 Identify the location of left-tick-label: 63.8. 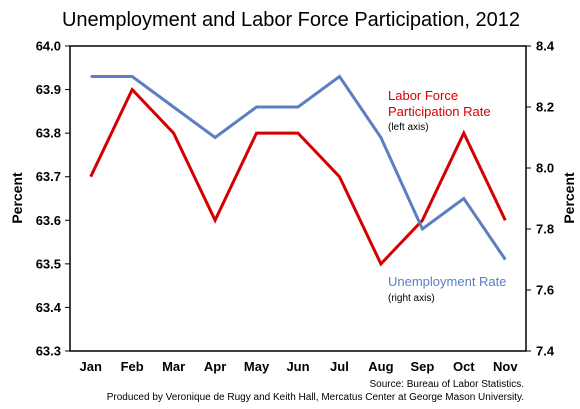
(48, 133).